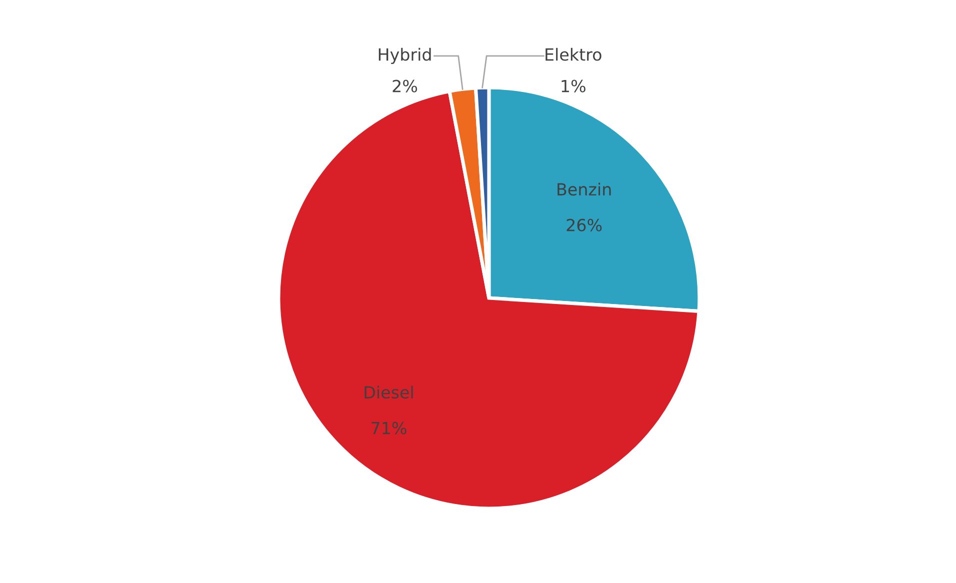 This screenshot has height=583, width=956. Describe the element at coordinates (574, 86) in the screenshot. I see `data-label: 1%` at that location.